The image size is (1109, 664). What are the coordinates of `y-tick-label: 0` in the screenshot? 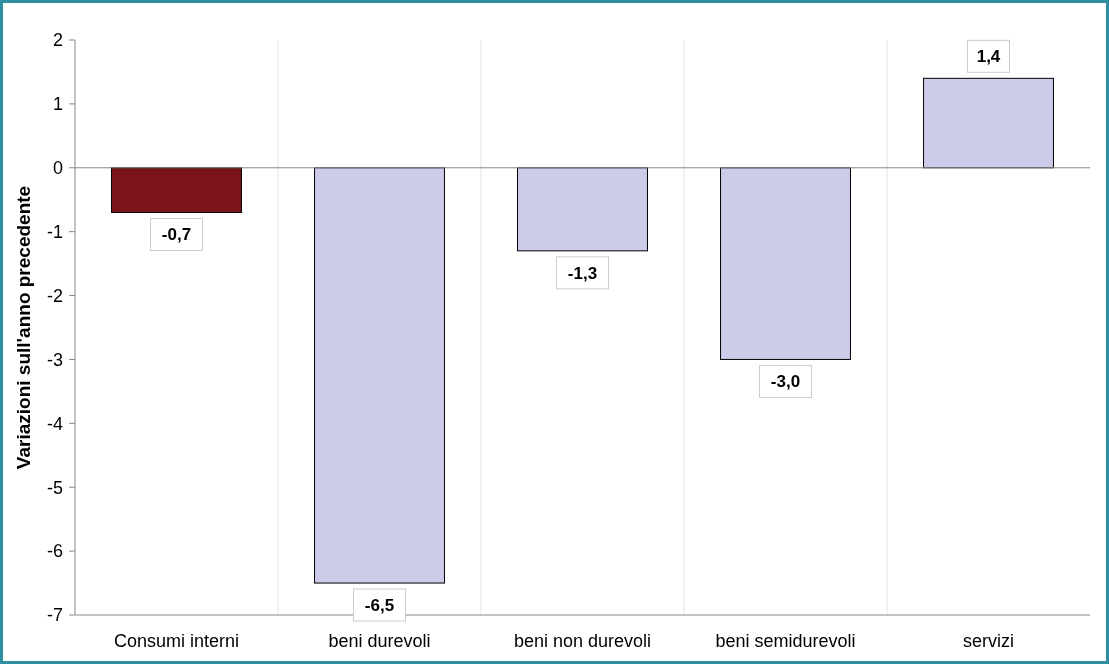 It's located at (57, 168).